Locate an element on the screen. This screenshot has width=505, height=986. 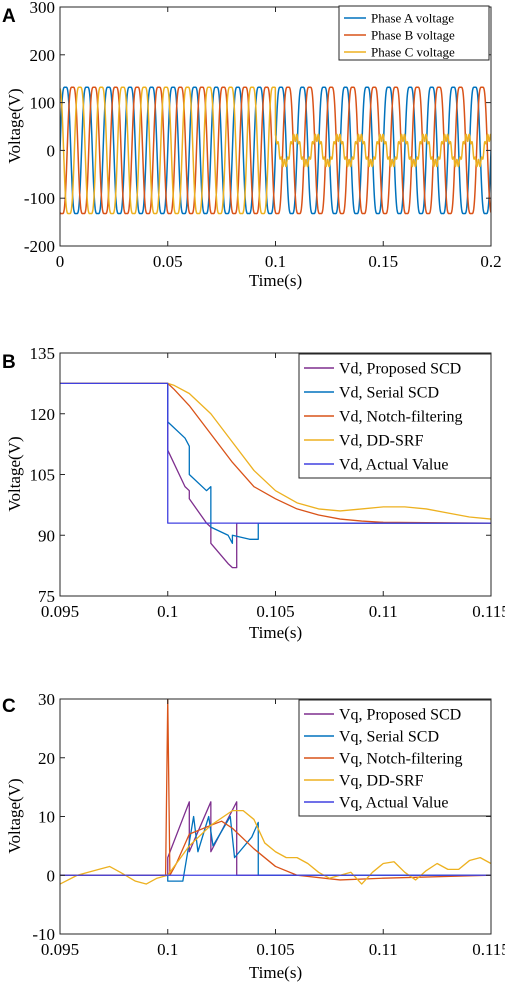
legend-entry: Vq, Notch-filtering is located at coordinates (401, 759).